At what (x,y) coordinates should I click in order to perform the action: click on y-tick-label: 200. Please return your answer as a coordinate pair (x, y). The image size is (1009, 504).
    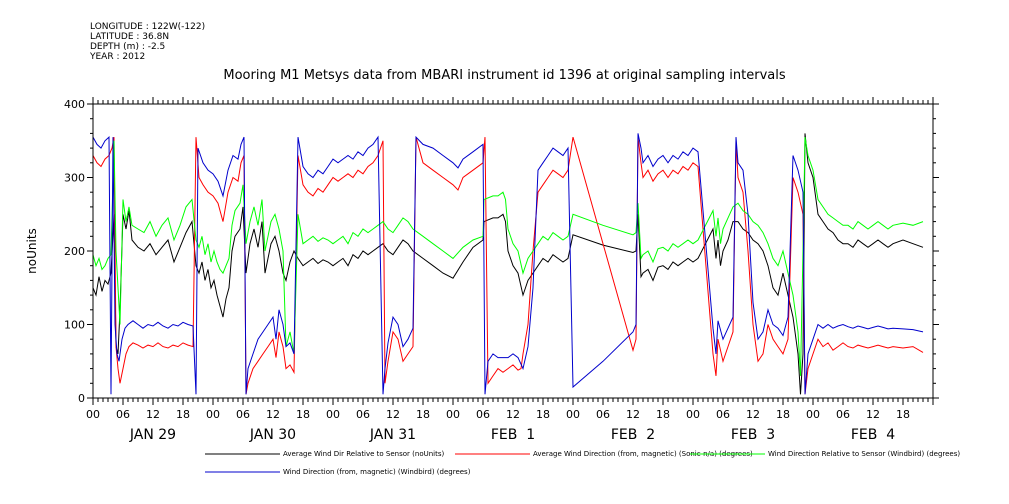
    Looking at the image, I should click on (74, 251).